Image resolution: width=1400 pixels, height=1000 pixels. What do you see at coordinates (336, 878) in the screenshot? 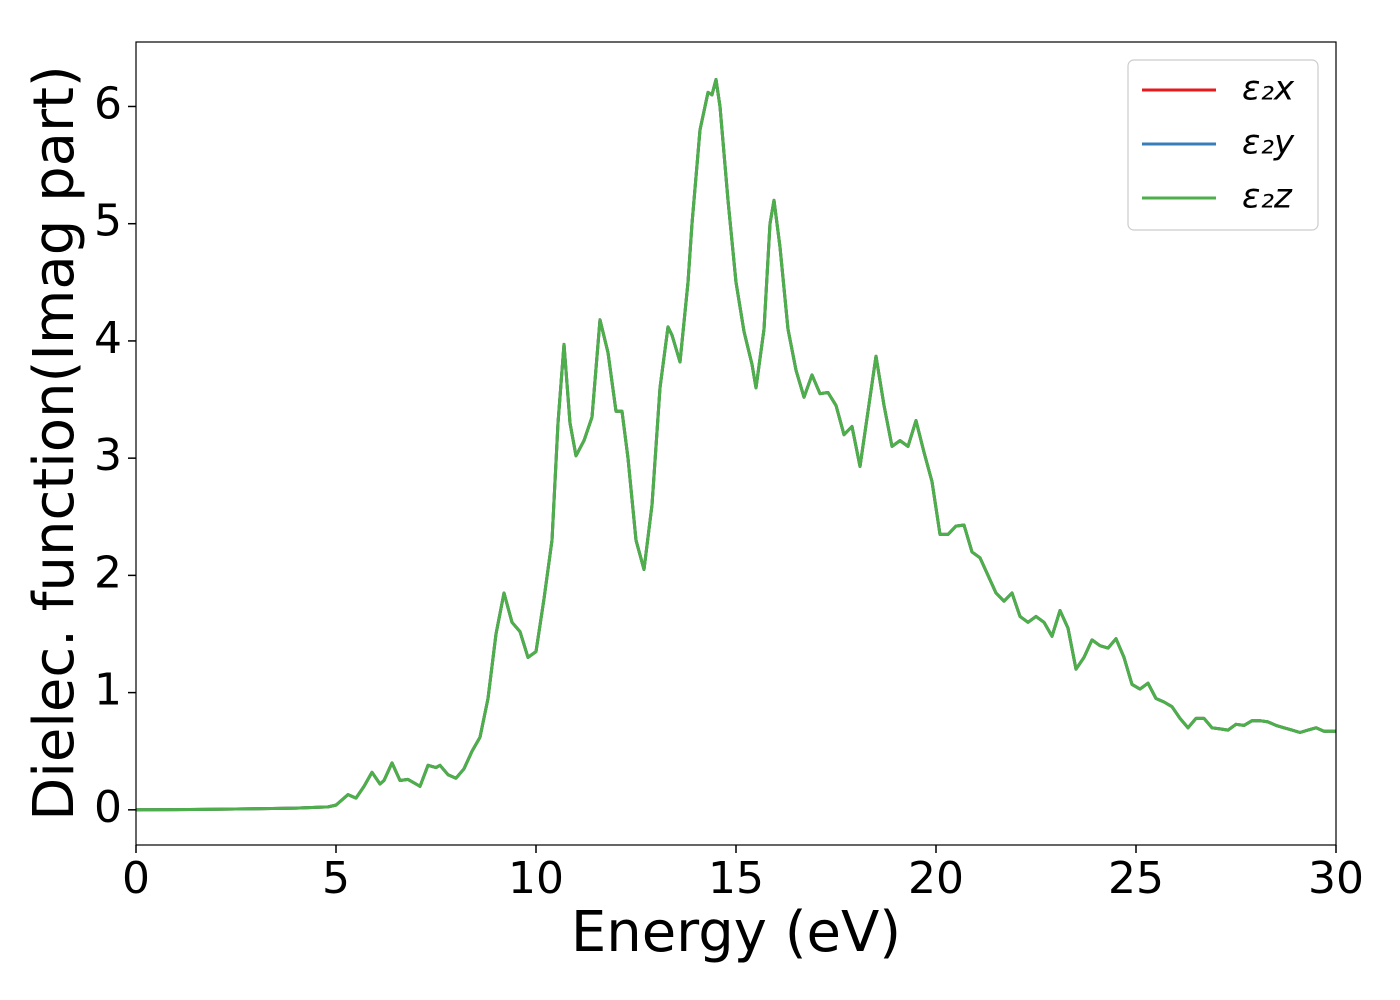
I see `x-tick-label: 5` at bounding box center [336, 878].